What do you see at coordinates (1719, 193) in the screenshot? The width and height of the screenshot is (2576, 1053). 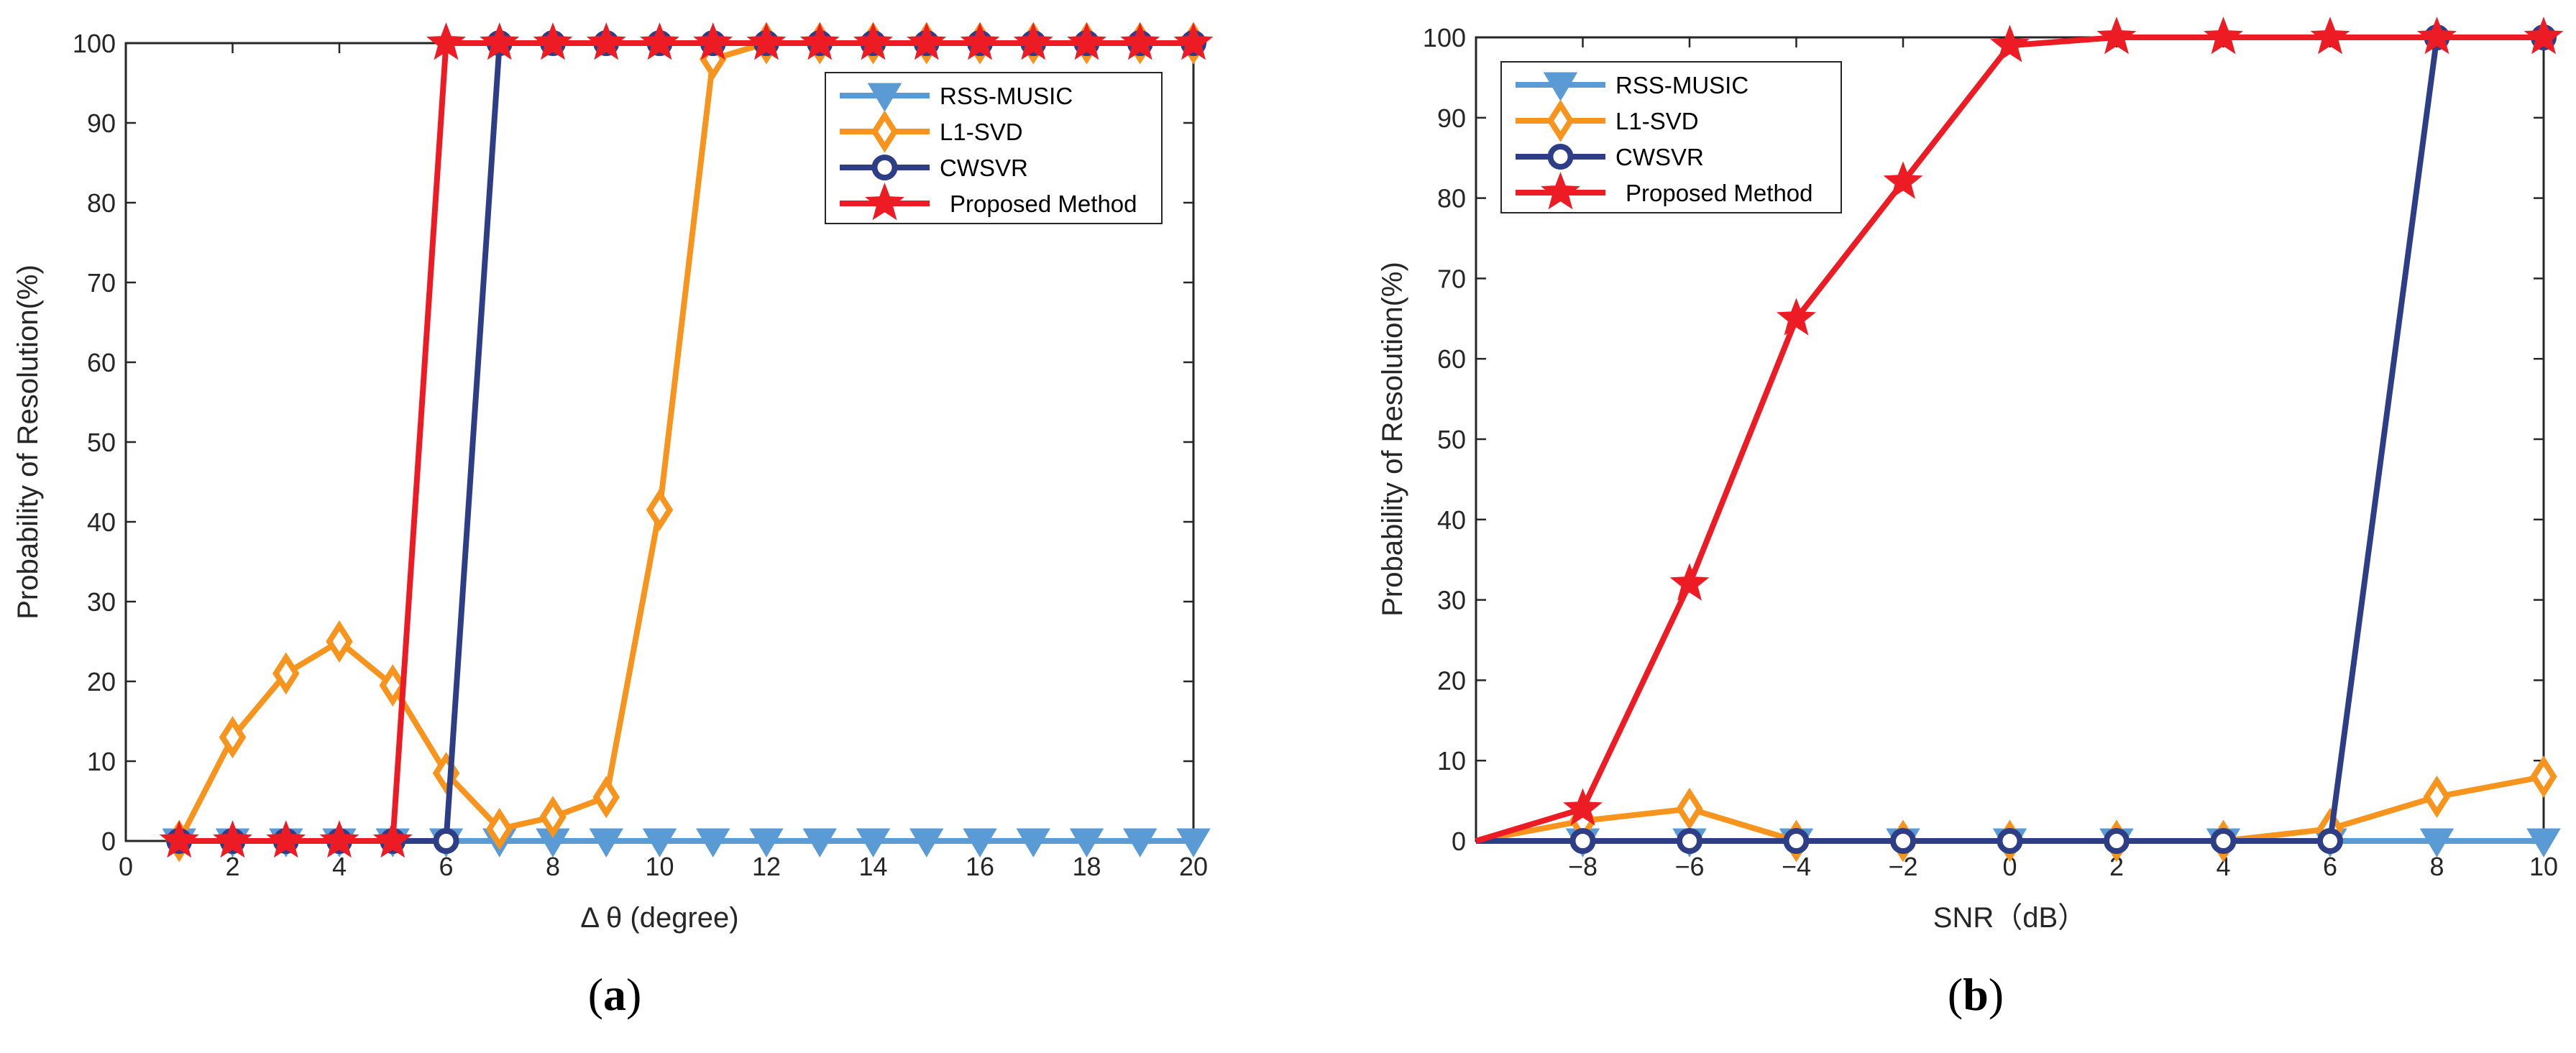 I see `legend-entry-label: Proposed Method` at bounding box center [1719, 193].